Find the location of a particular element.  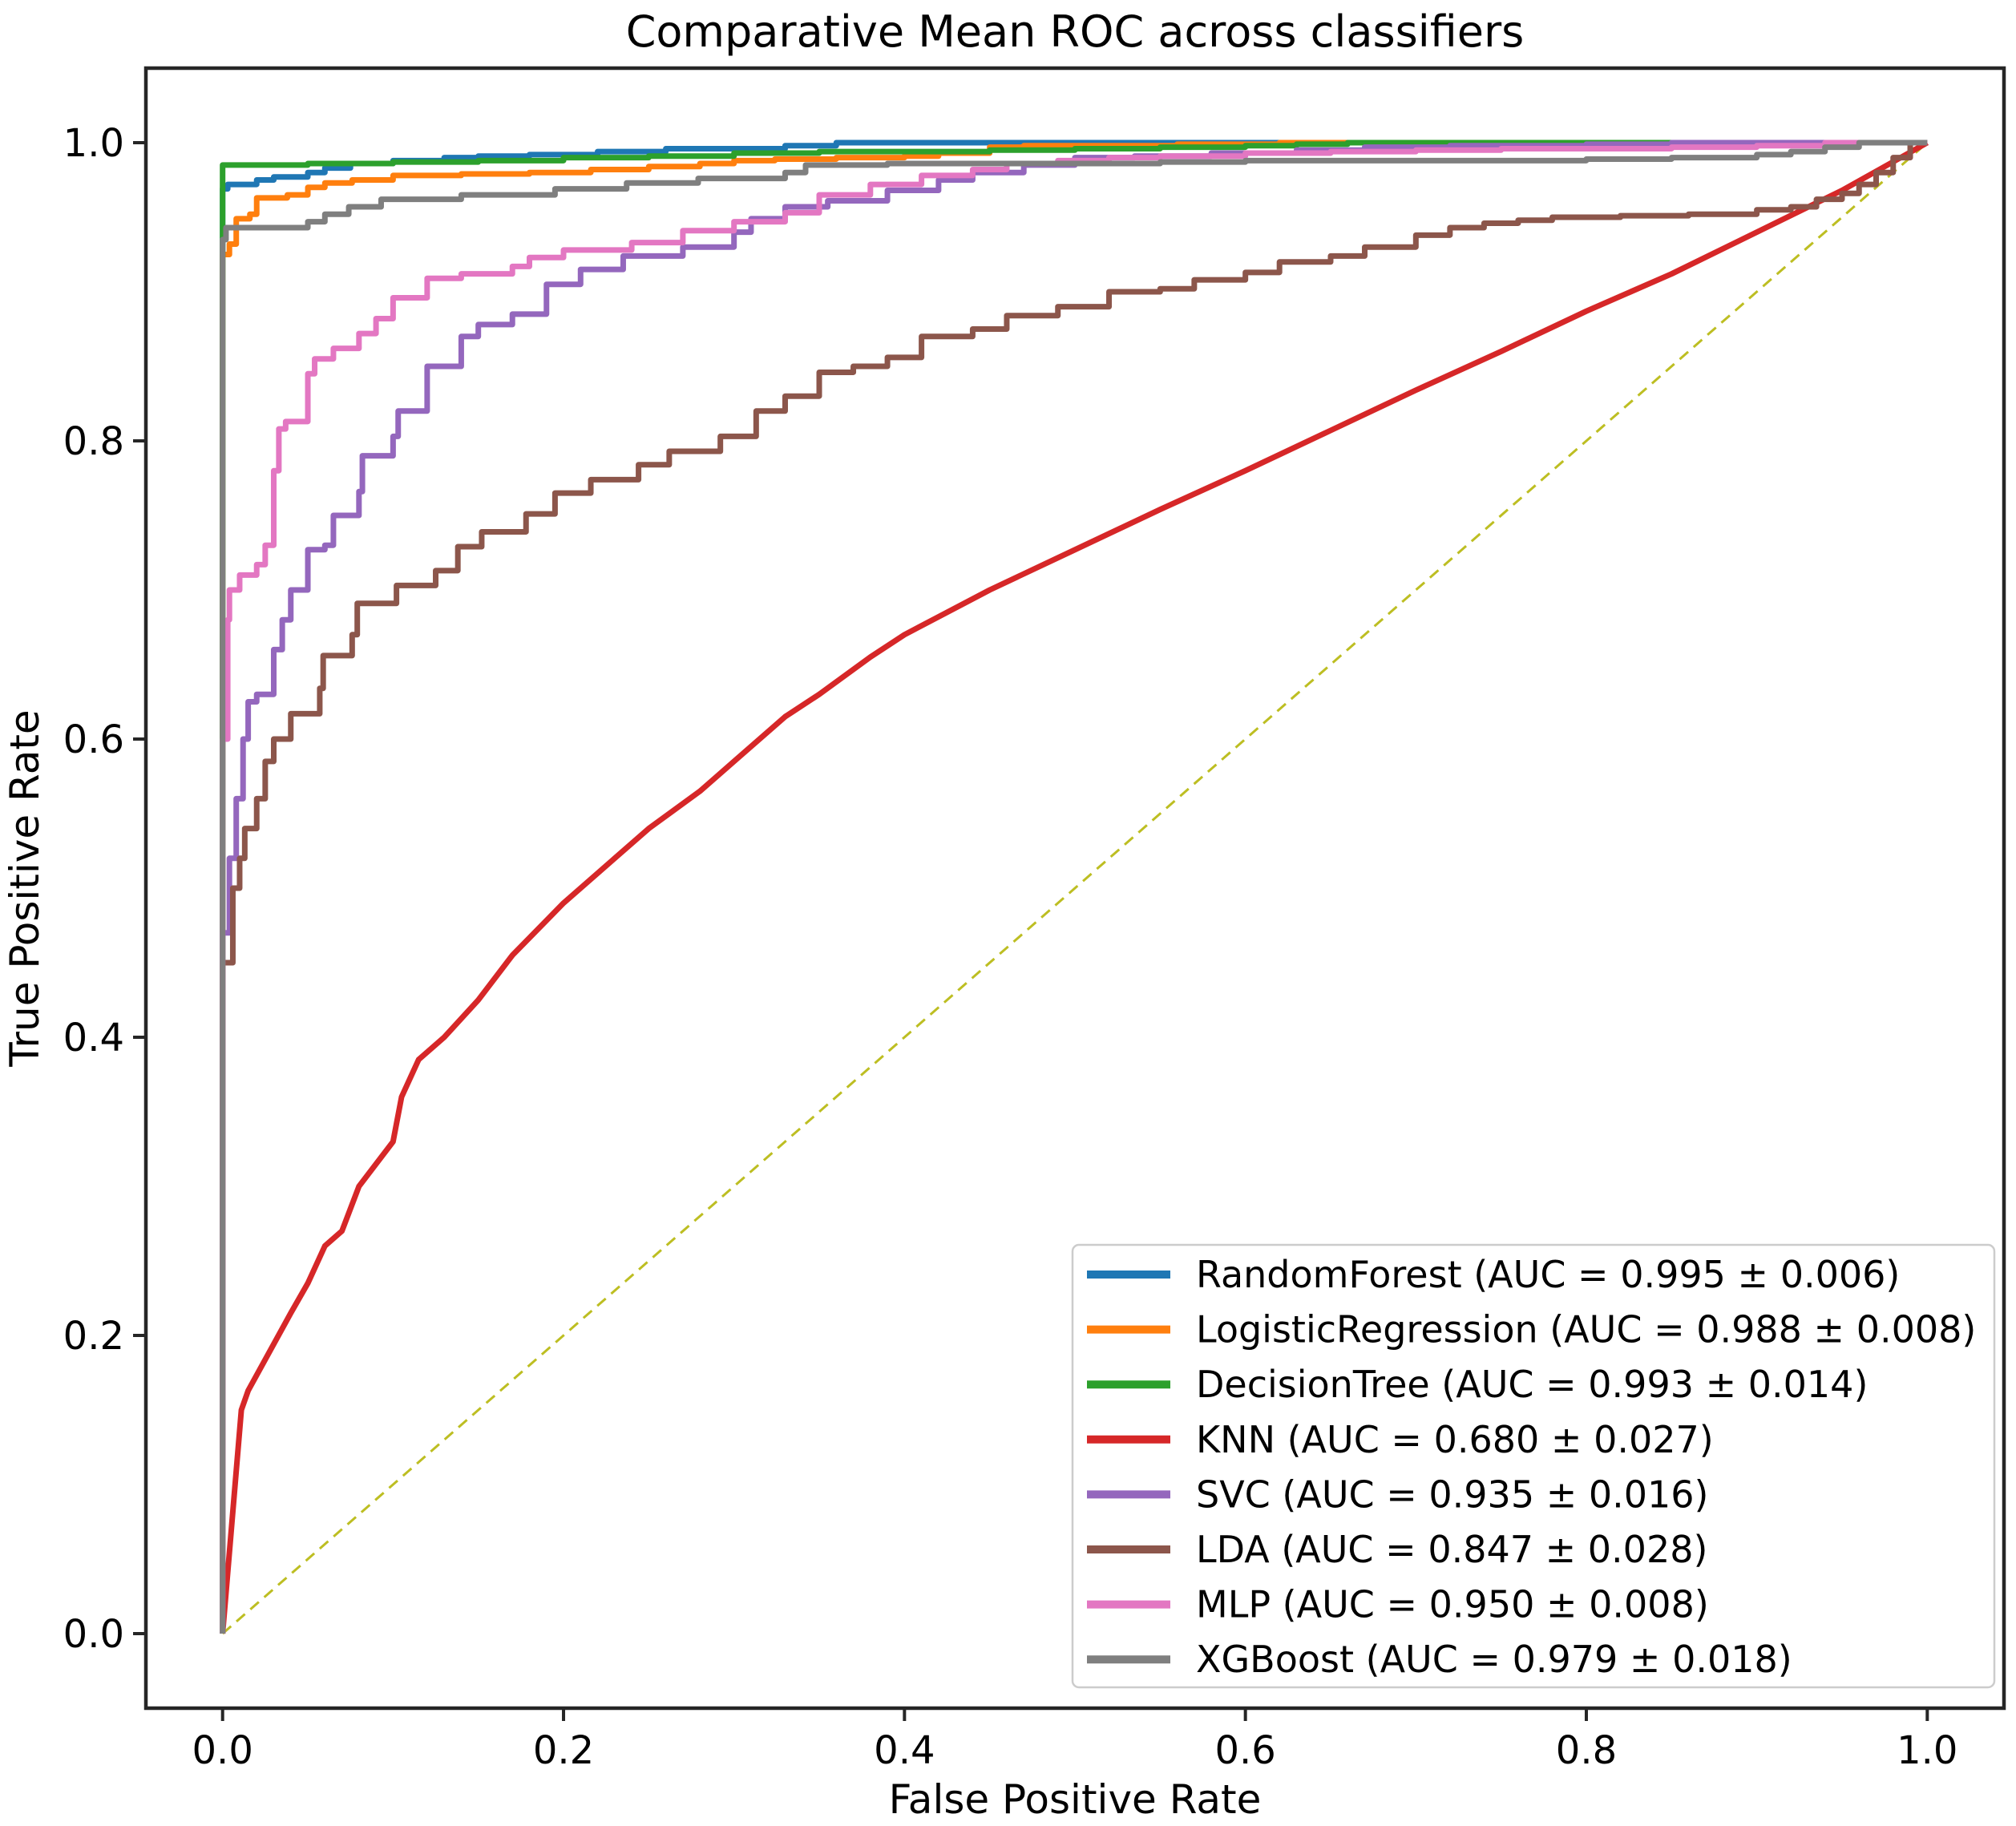

legend-item-random-forest: RandomForest (AUC = 0.995 ± 0.006) is located at coordinates (1493, 1274).